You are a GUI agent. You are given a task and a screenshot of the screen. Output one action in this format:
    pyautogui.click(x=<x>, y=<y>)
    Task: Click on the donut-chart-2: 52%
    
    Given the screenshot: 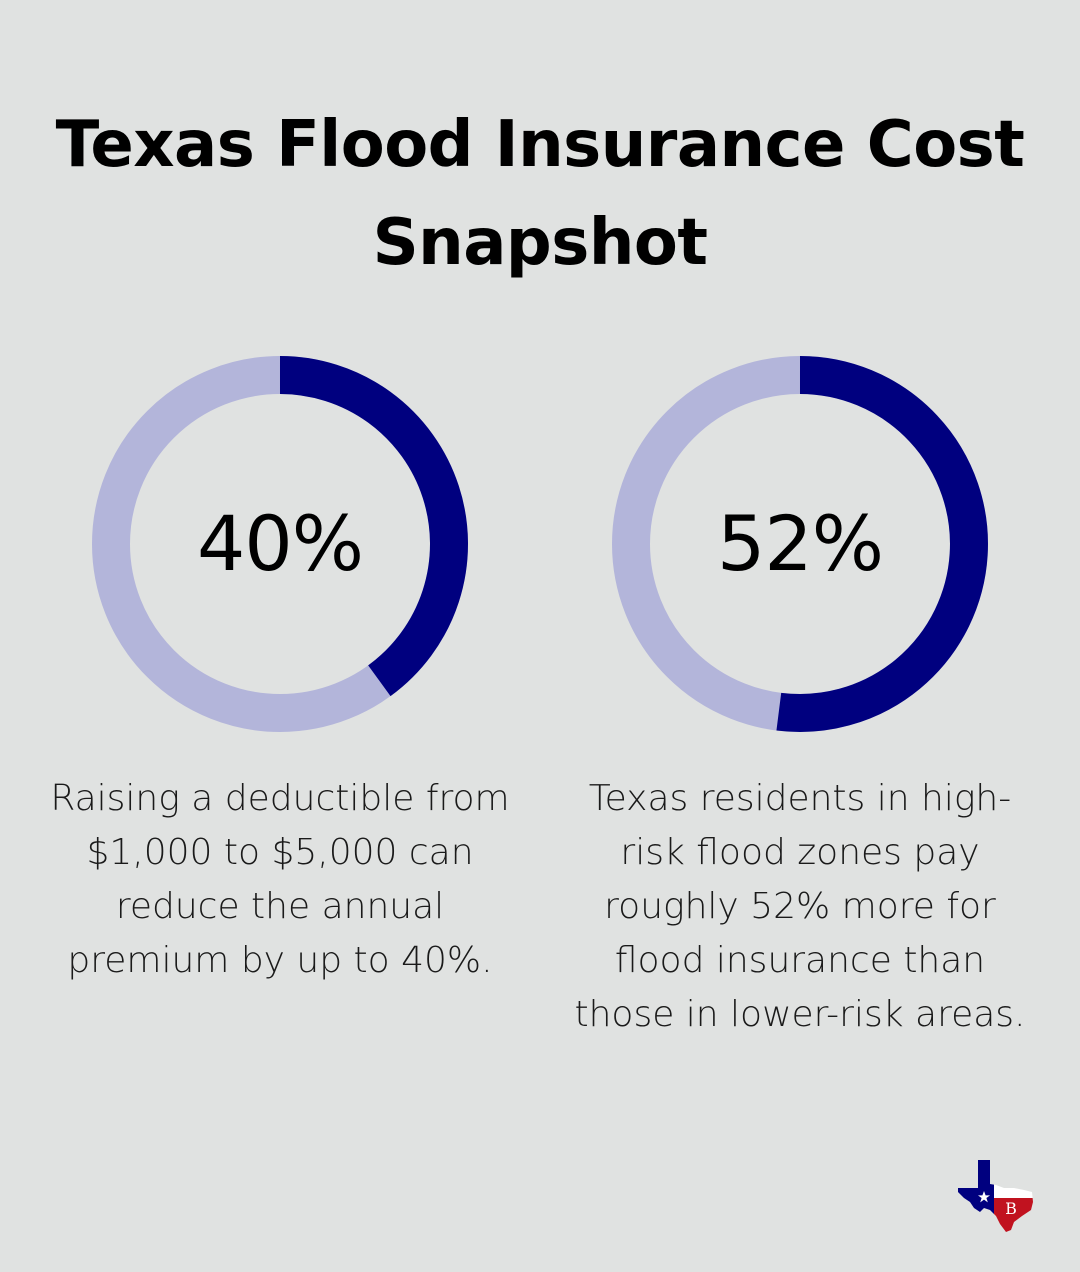 What is the action you would take?
    pyautogui.click(x=800, y=544)
    